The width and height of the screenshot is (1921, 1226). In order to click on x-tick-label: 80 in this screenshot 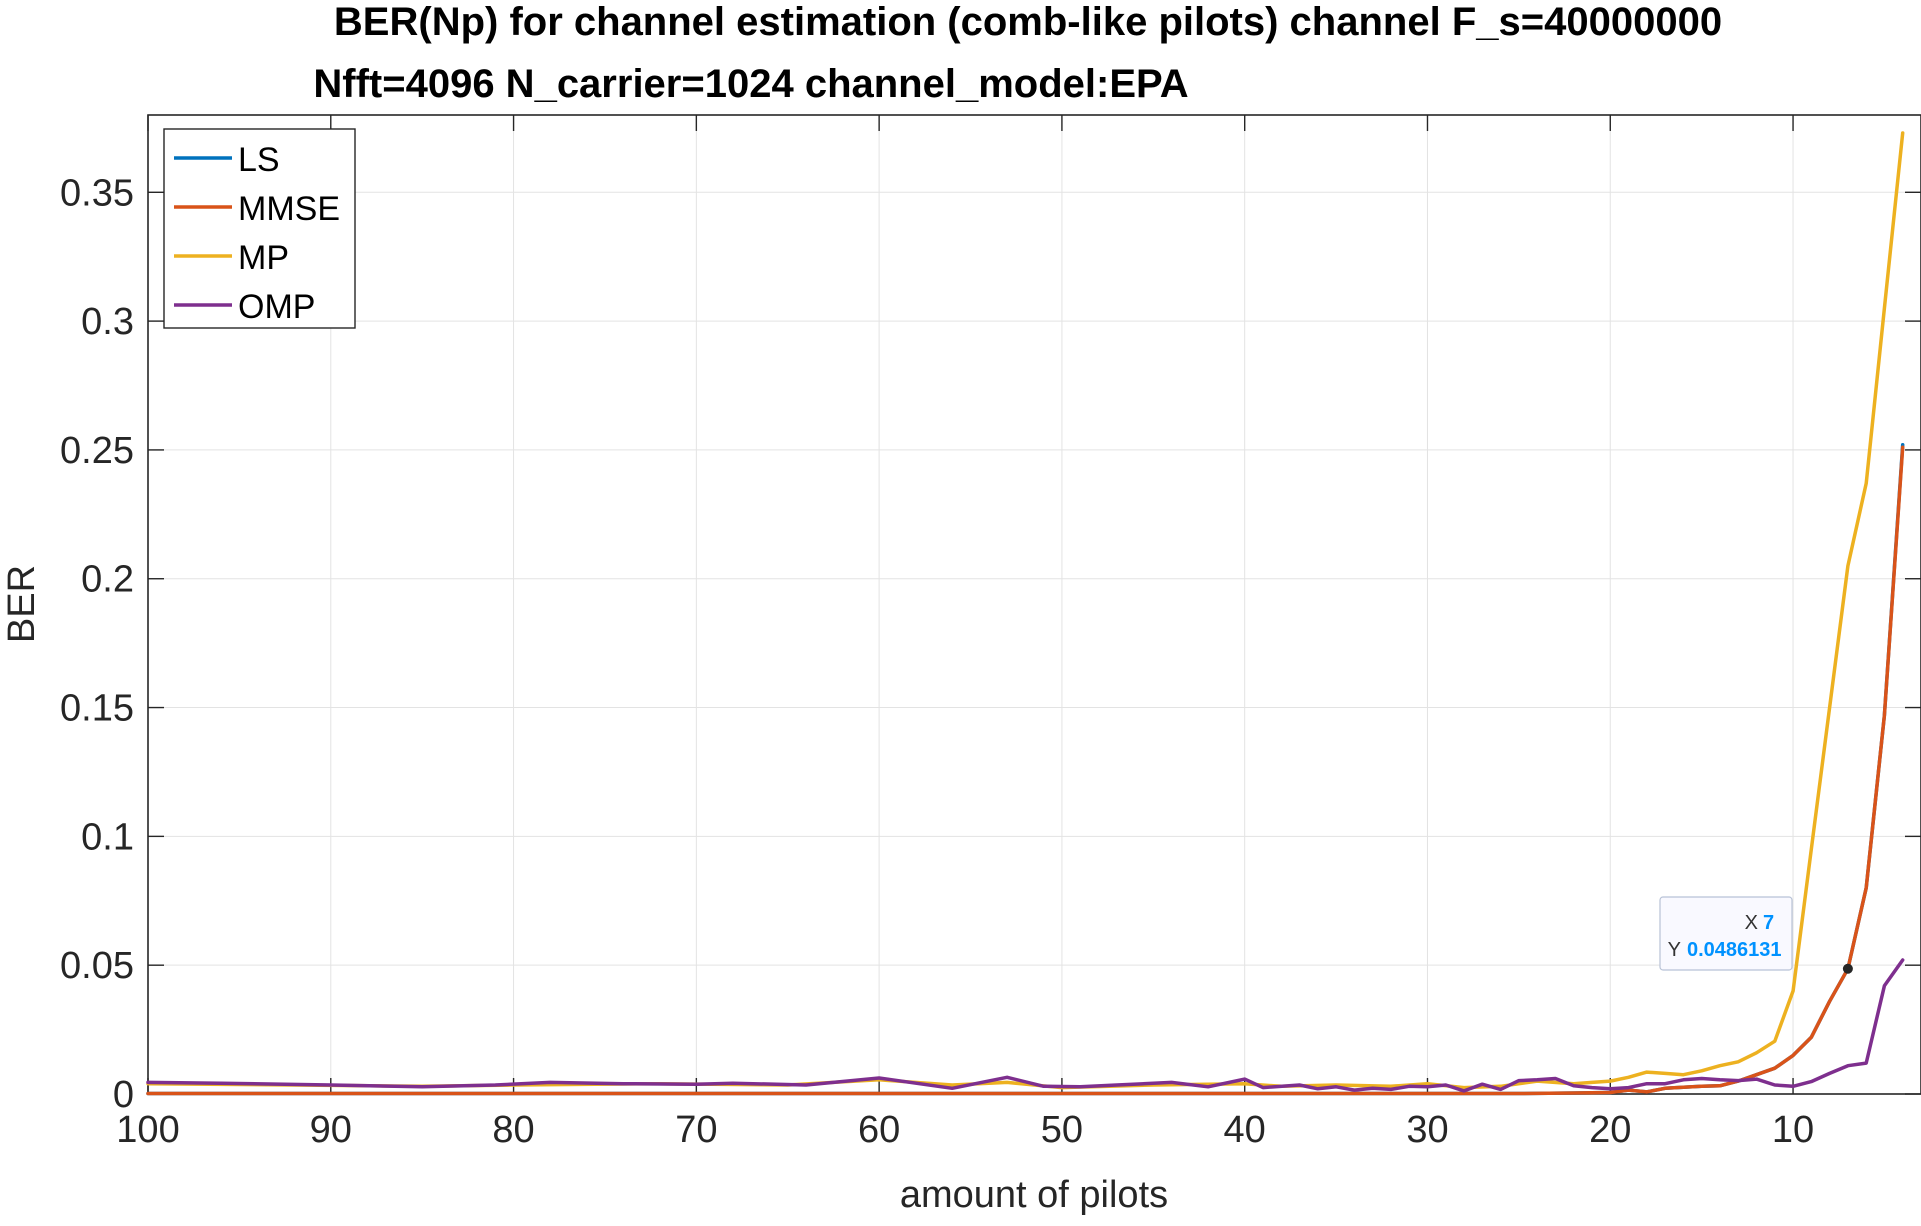, I will do `click(513, 1130)`.